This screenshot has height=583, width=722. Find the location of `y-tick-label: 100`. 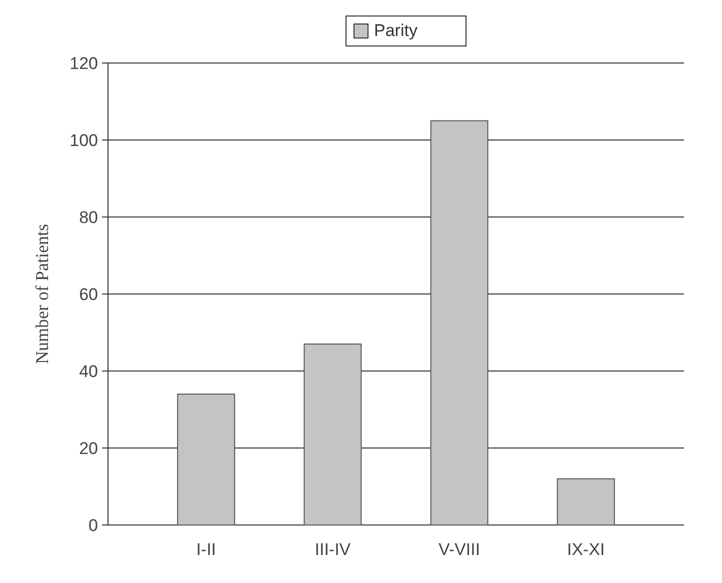

y-tick-label: 100 is located at coordinates (84, 140).